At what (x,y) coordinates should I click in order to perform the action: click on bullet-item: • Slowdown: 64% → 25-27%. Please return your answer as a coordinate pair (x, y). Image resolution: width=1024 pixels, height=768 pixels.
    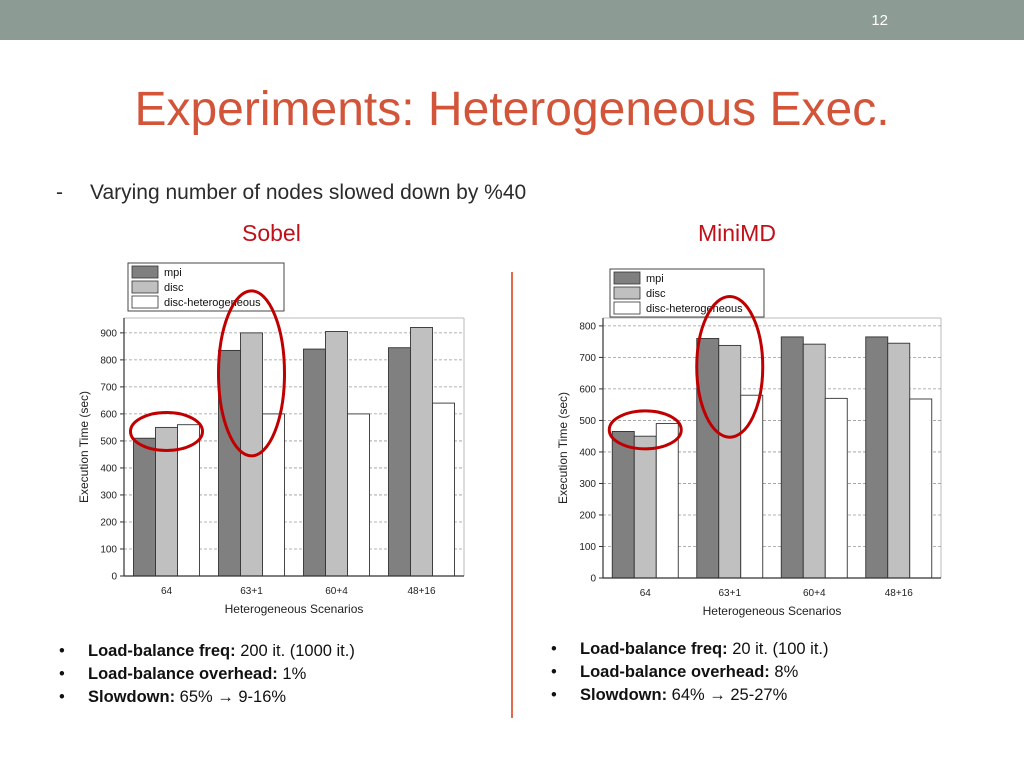
    Looking at the image, I should click on (669, 695).